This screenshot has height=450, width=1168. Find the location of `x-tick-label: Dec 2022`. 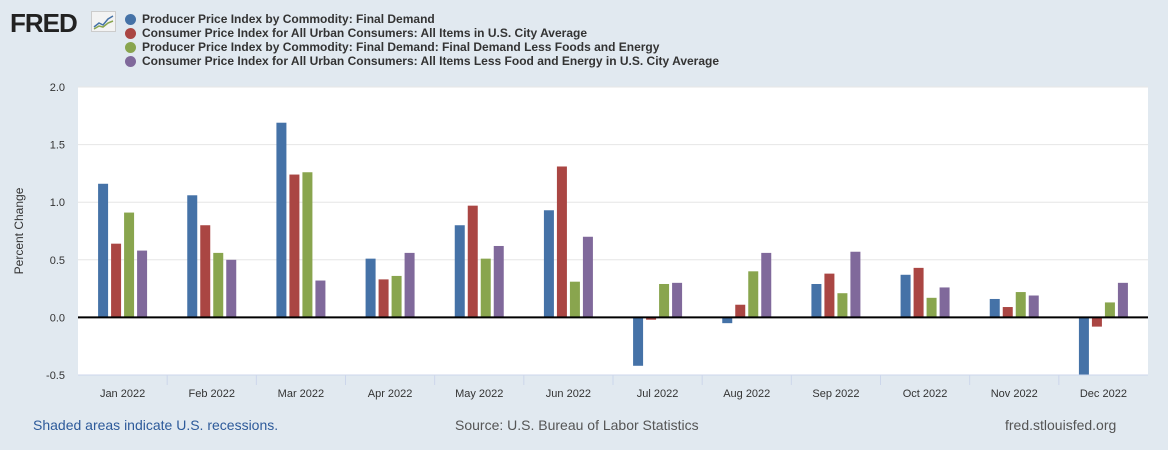

x-tick-label: Dec 2022 is located at coordinates (1103, 394).